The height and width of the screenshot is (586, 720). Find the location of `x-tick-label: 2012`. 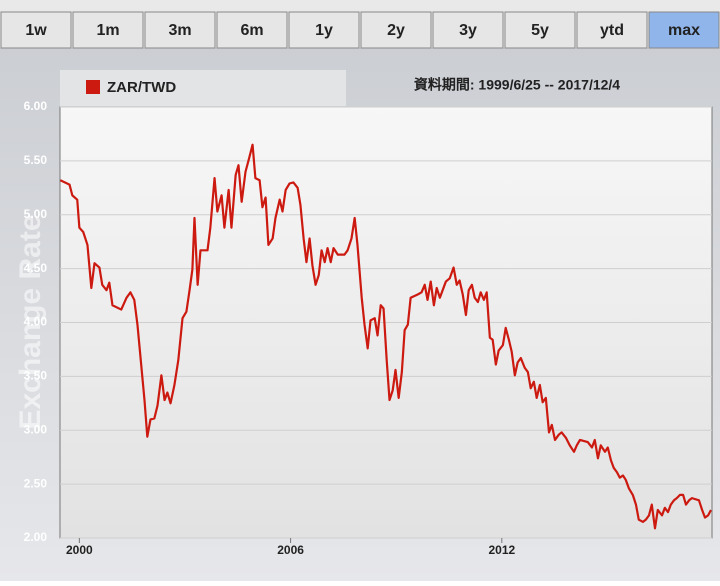

x-tick-label: 2012 is located at coordinates (501, 550).